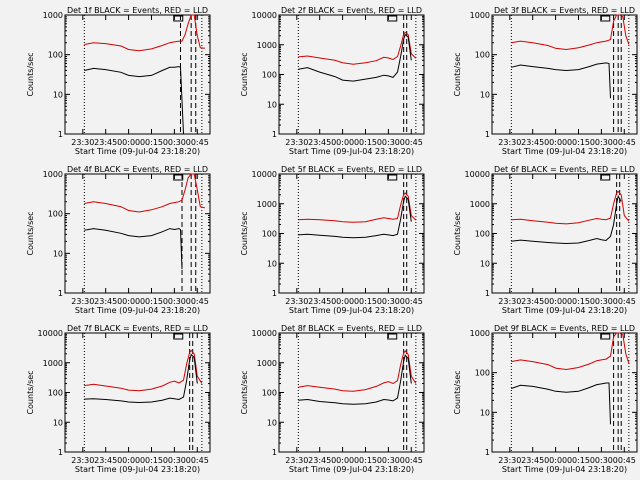 This screenshot has height=480, width=640. Describe the element at coordinates (351, 10) in the screenshot. I see `panel-title: Det 2f BLACK = Events, RED = LLD` at that location.